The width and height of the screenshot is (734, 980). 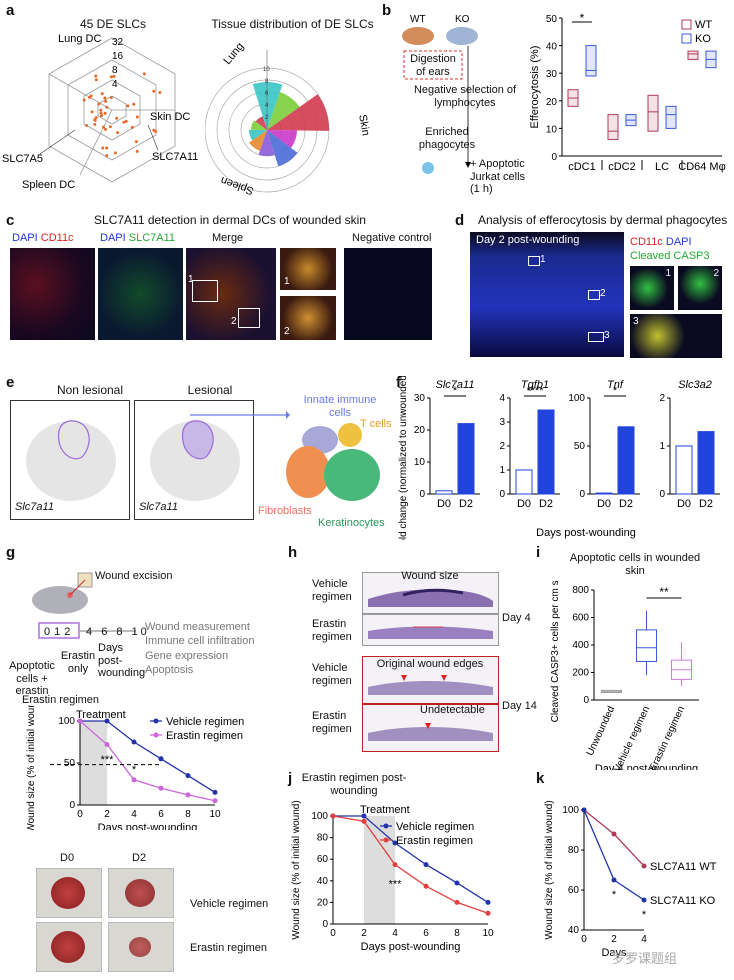 What do you see at coordinates (580, 673) in the screenshot?
I see `i-y-tick-label: 200` at bounding box center [580, 673].